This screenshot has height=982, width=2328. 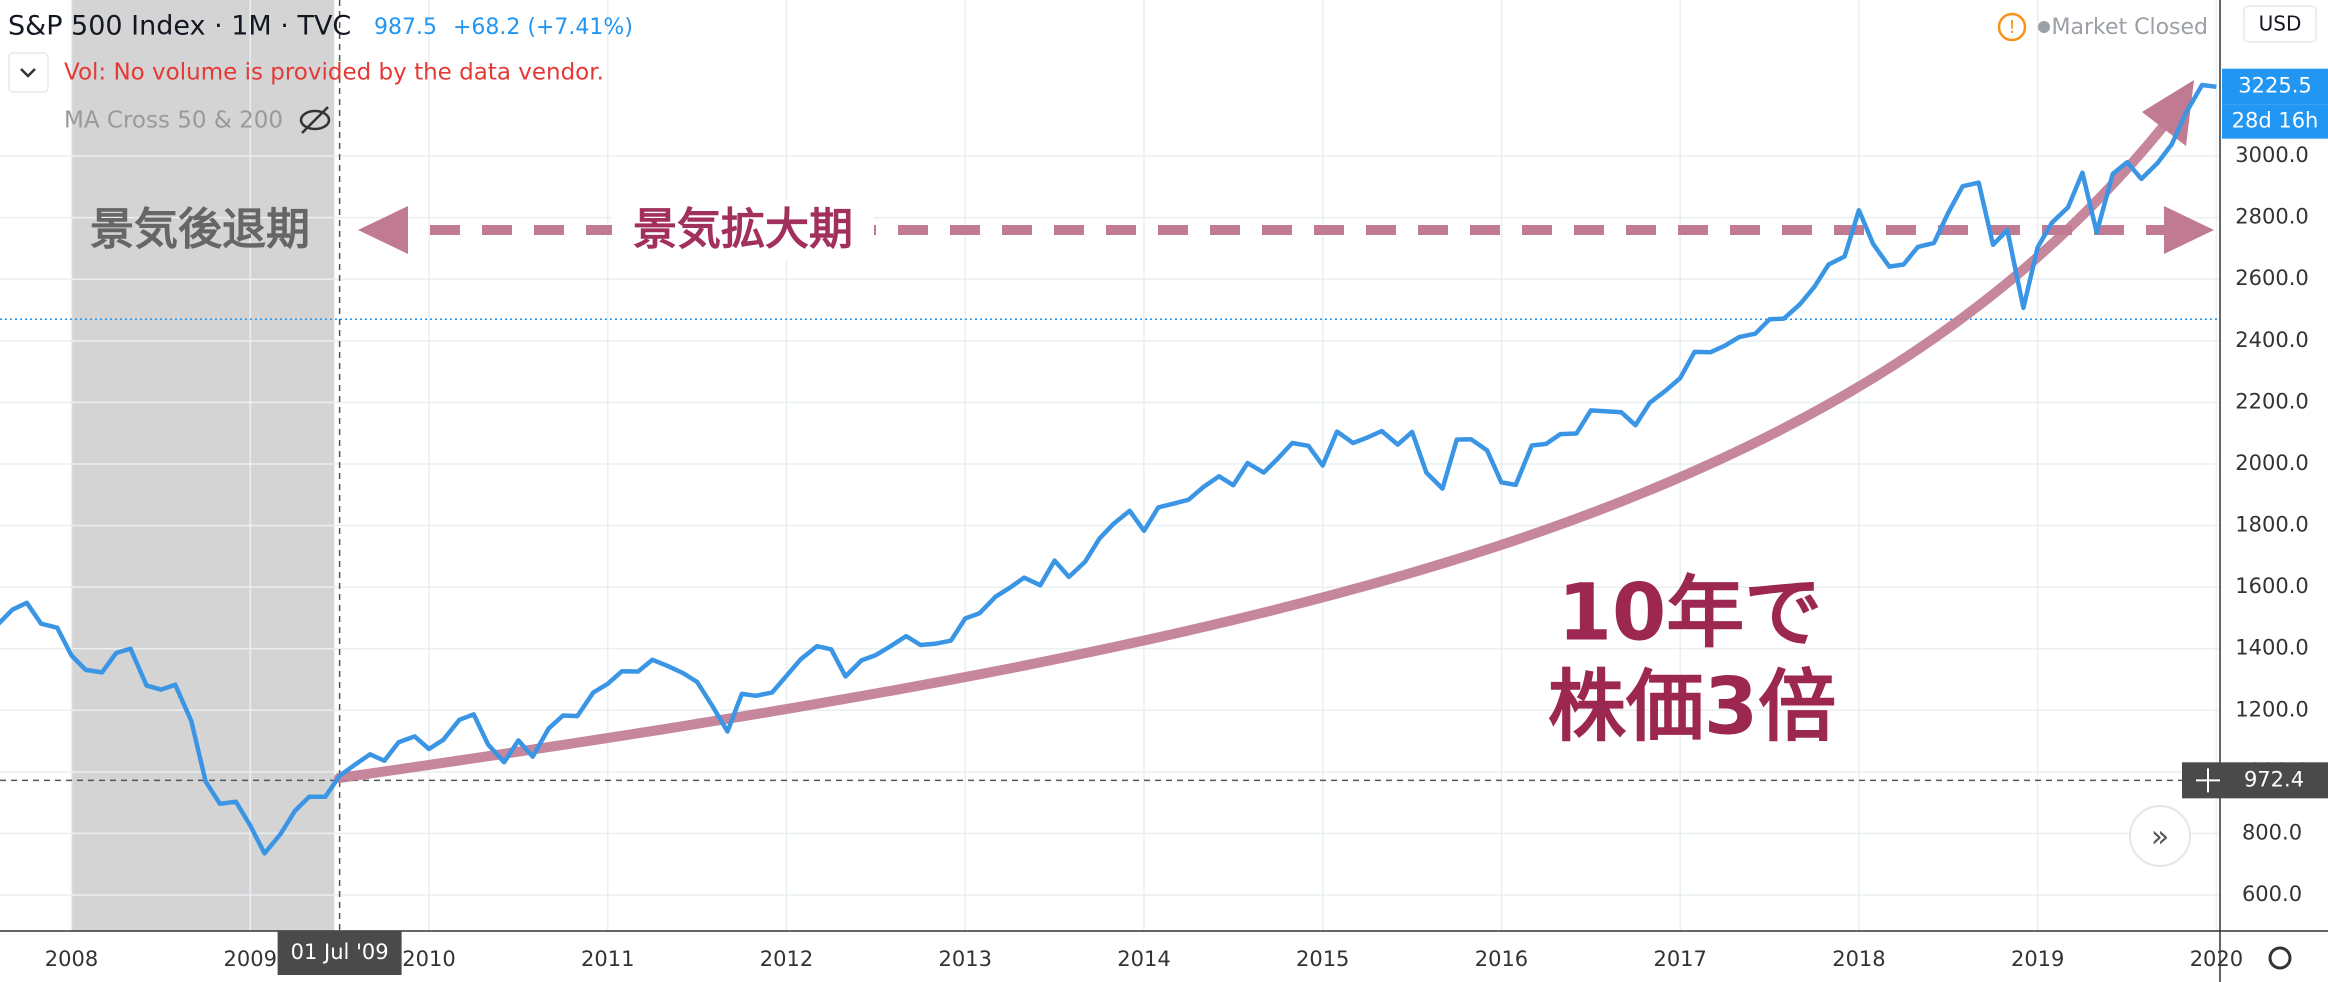 I want to click on y-tick-label: 2600.0, so click(x=2271, y=278).